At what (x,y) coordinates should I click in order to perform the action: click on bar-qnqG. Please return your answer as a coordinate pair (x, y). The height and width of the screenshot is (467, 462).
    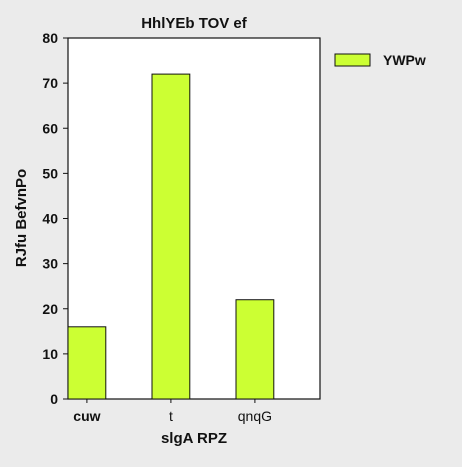
    Looking at the image, I should click on (255, 349).